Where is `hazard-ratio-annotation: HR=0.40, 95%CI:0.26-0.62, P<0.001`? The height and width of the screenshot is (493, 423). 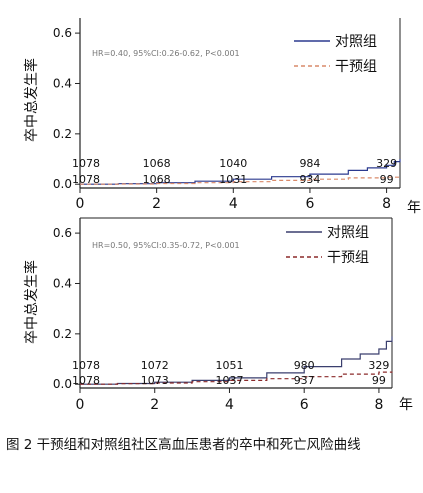 hazard-ratio-annotation: HR=0.40, 95%CI:0.26-0.62, P<0.001 is located at coordinates (166, 53).